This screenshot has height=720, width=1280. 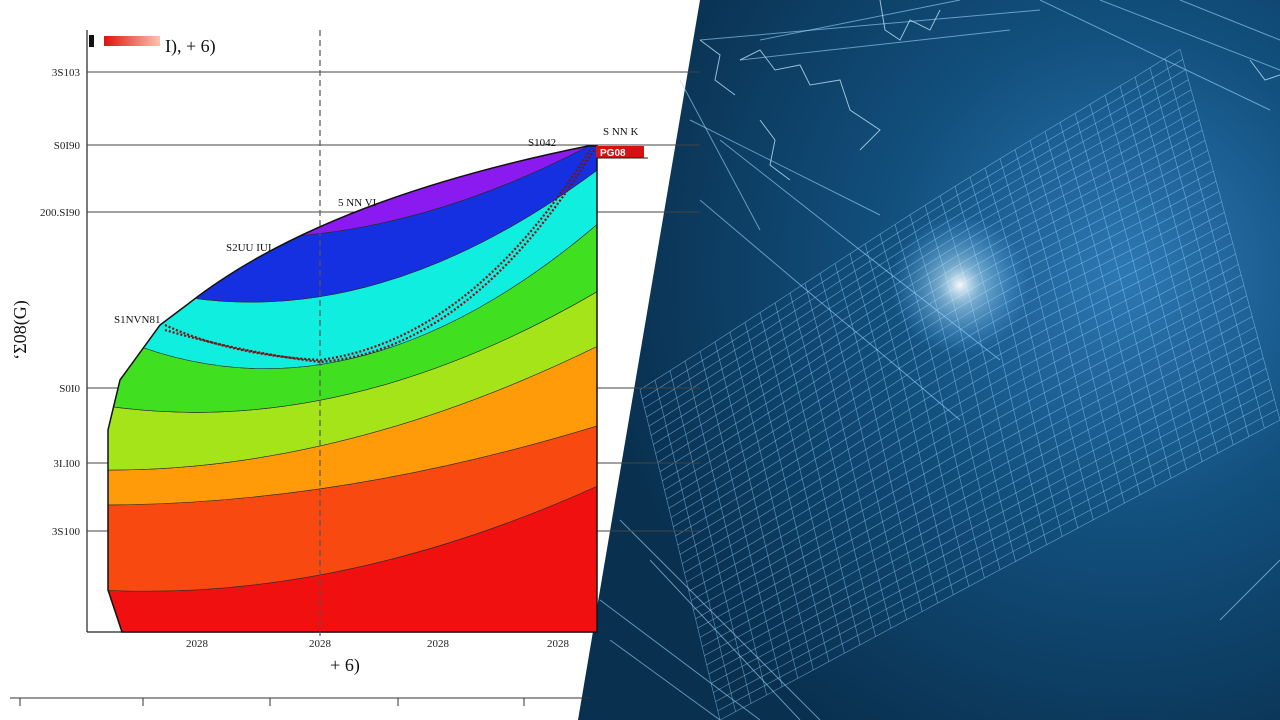 What do you see at coordinates (66, 464) in the screenshot?
I see `y-tick-label-4: 3I.I00` at bounding box center [66, 464].